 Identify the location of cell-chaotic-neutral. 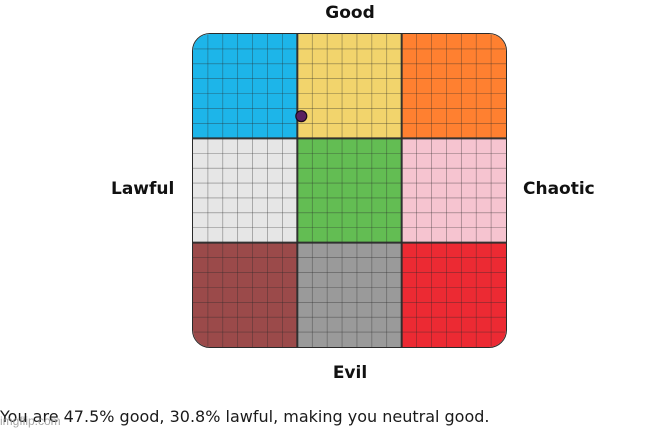
(453, 190).